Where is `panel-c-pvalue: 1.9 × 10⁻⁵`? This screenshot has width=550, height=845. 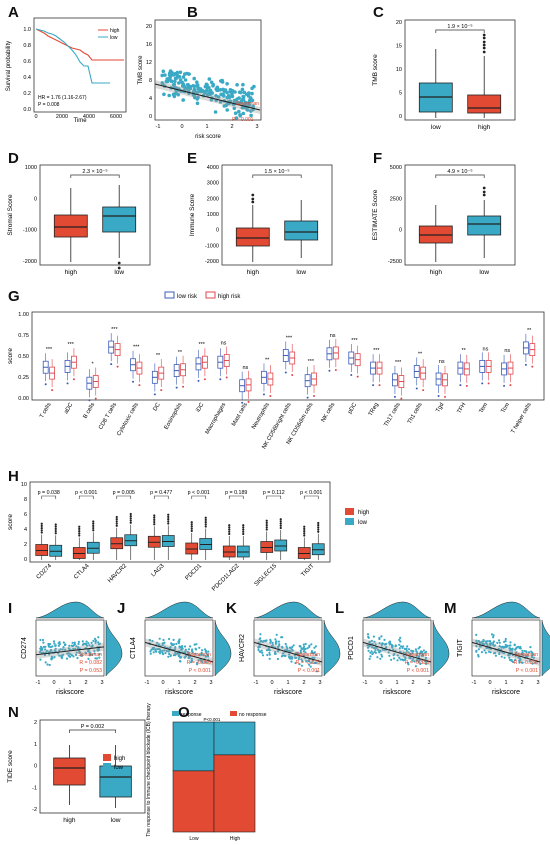
panel-c-pvalue: 1.9 × 10⁻⁵ is located at coordinates (459, 26).